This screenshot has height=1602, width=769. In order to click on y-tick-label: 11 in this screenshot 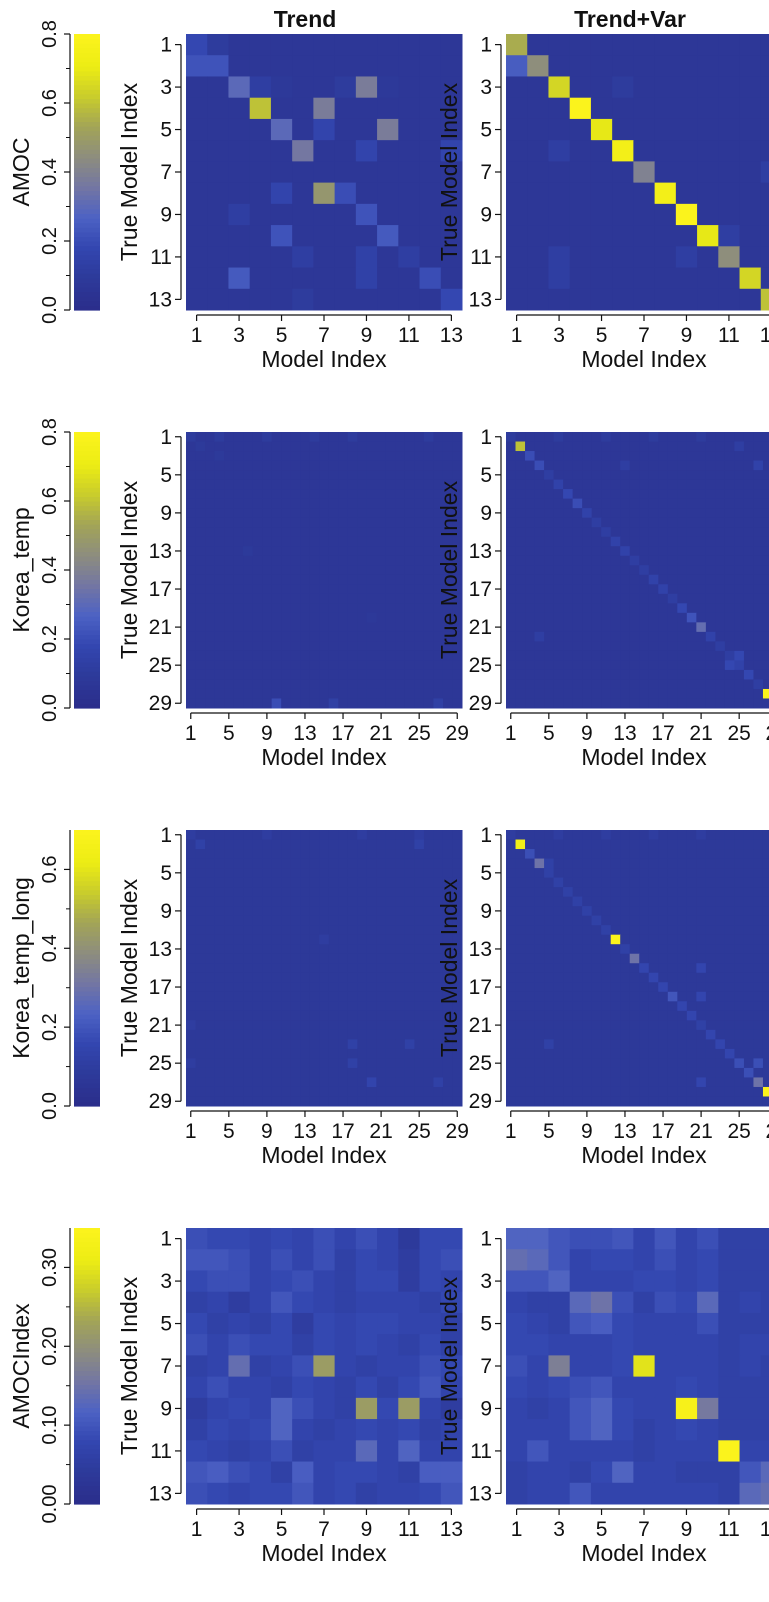, I will do `click(161, 257)`.